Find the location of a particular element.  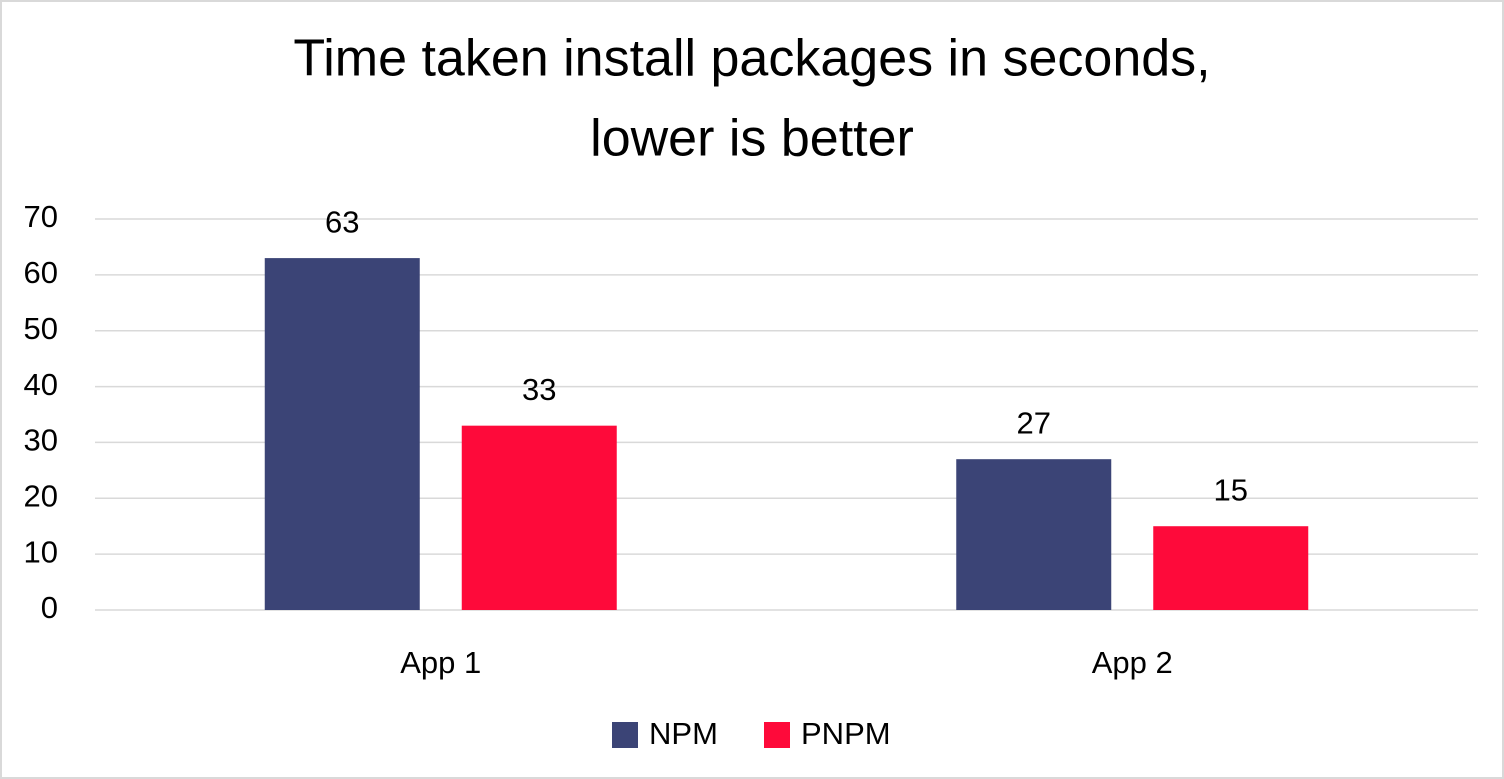

legend-label: PNPM is located at coordinates (846, 733).